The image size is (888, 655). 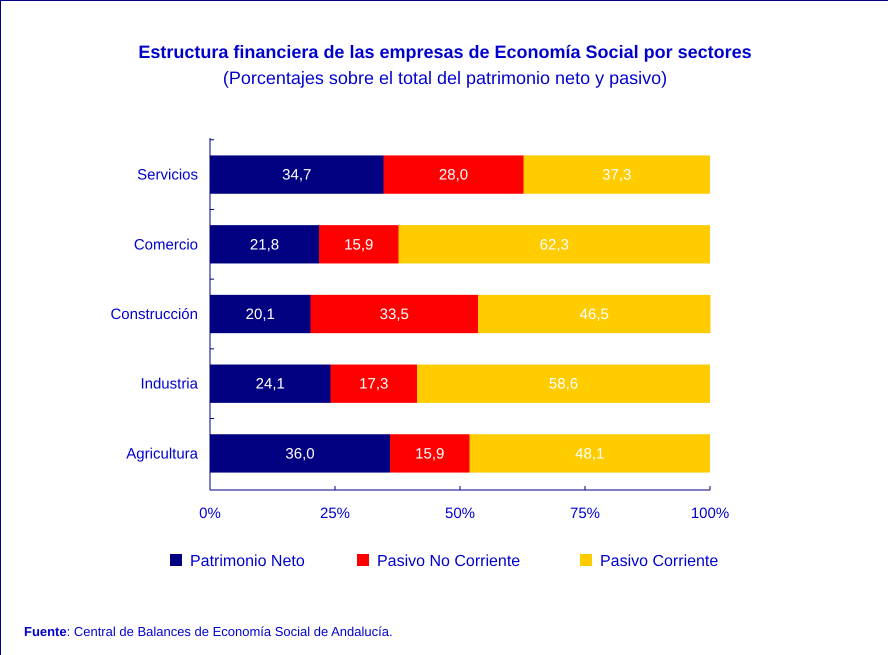 I want to click on y-tick-label: Servicios, so click(x=167, y=175).